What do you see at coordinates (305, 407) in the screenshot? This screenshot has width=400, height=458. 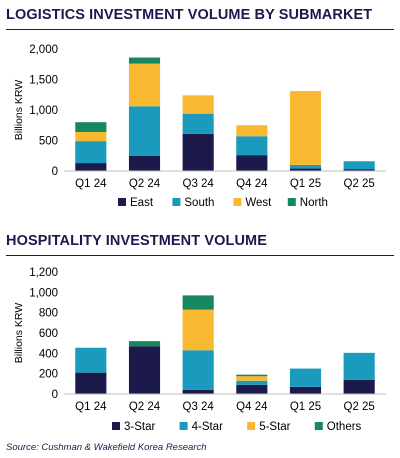 I see `chart2-xtick-label: Q1 25` at bounding box center [305, 407].